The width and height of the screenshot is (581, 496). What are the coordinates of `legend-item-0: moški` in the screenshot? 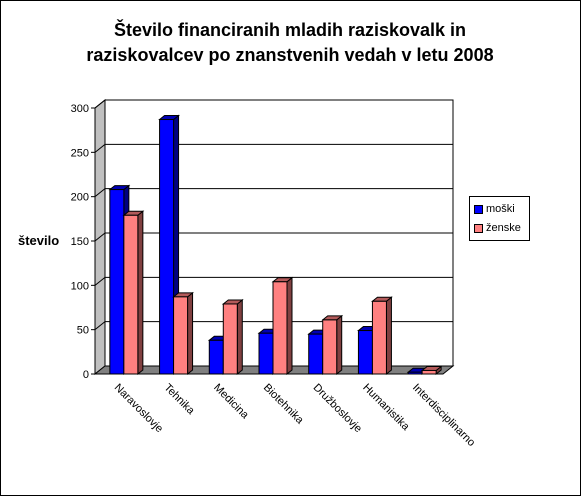 It's located at (494, 209).